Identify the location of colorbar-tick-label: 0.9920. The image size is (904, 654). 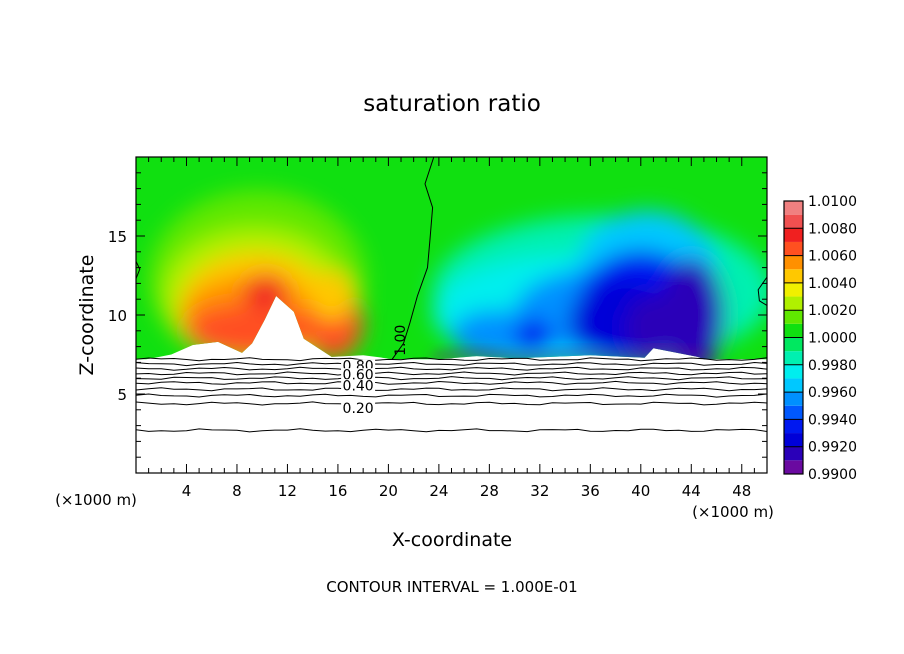
(832, 448).